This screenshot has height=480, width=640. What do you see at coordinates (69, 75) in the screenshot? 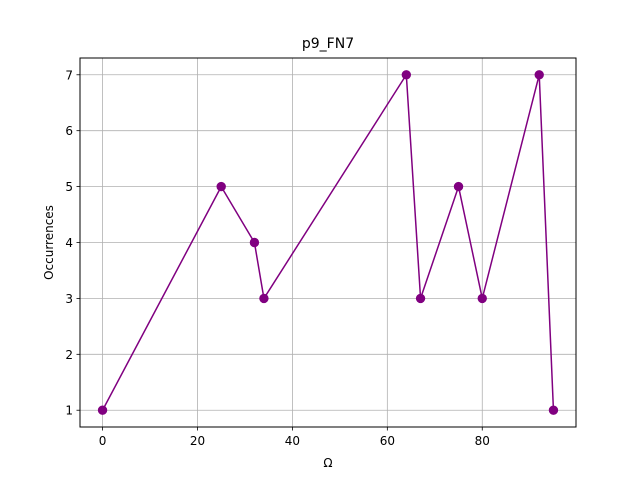
I see `y-tick-label: 7` at bounding box center [69, 75].